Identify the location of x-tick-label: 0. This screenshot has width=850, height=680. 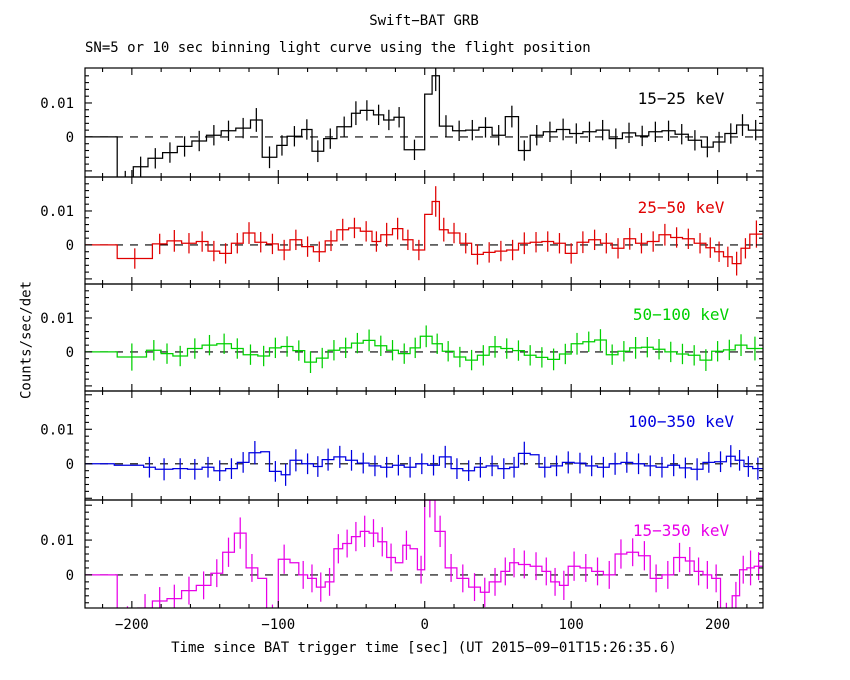
(425, 625).